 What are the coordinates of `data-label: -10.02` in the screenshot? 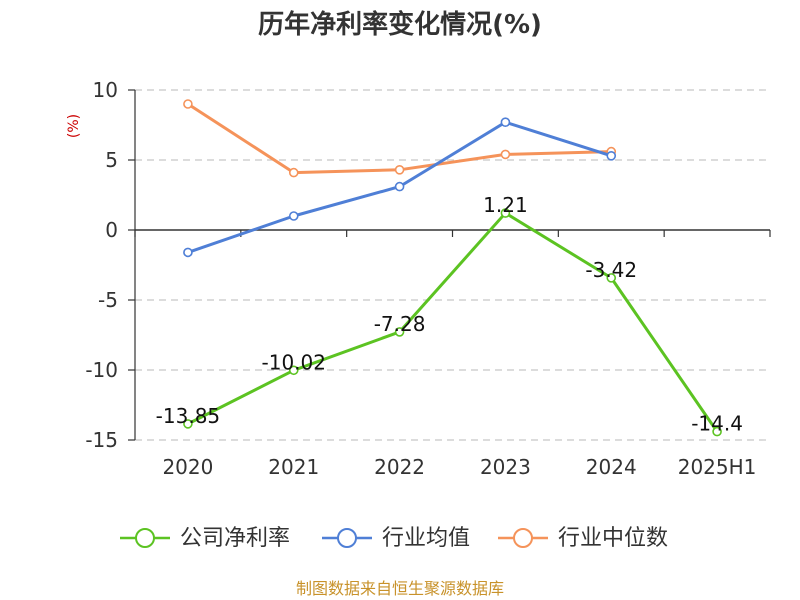 It's located at (294, 362).